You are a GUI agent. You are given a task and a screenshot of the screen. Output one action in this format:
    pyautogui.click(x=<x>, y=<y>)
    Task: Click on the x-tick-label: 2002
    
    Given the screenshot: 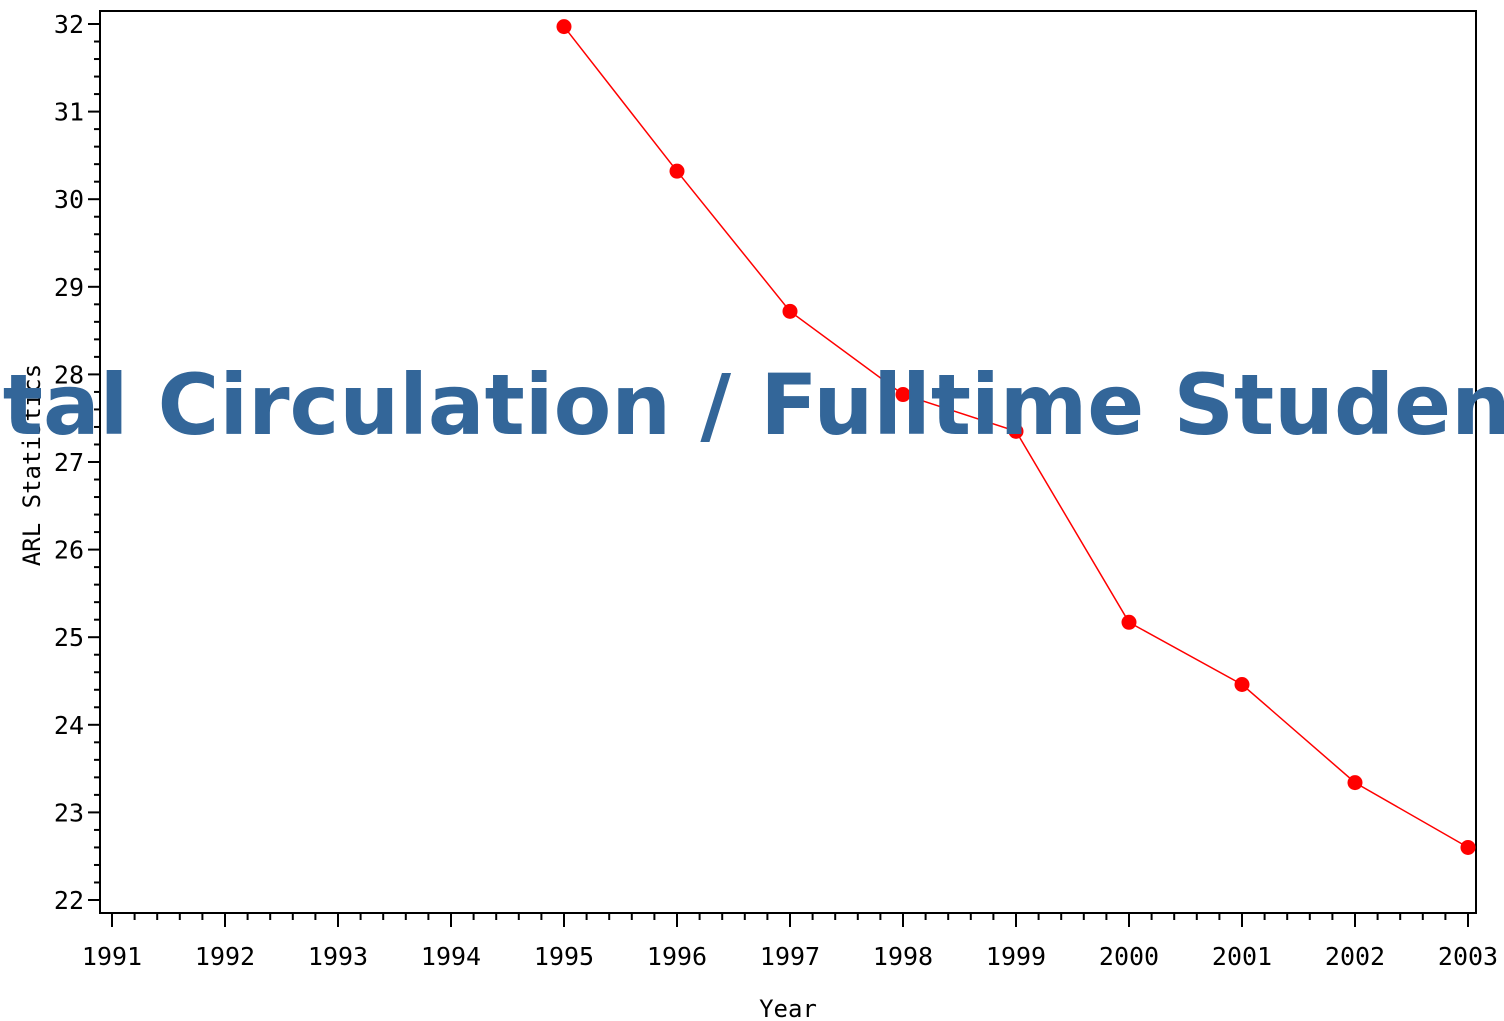 What is the action you would take?
    pyautogui.click(x=1355, y=956)
    